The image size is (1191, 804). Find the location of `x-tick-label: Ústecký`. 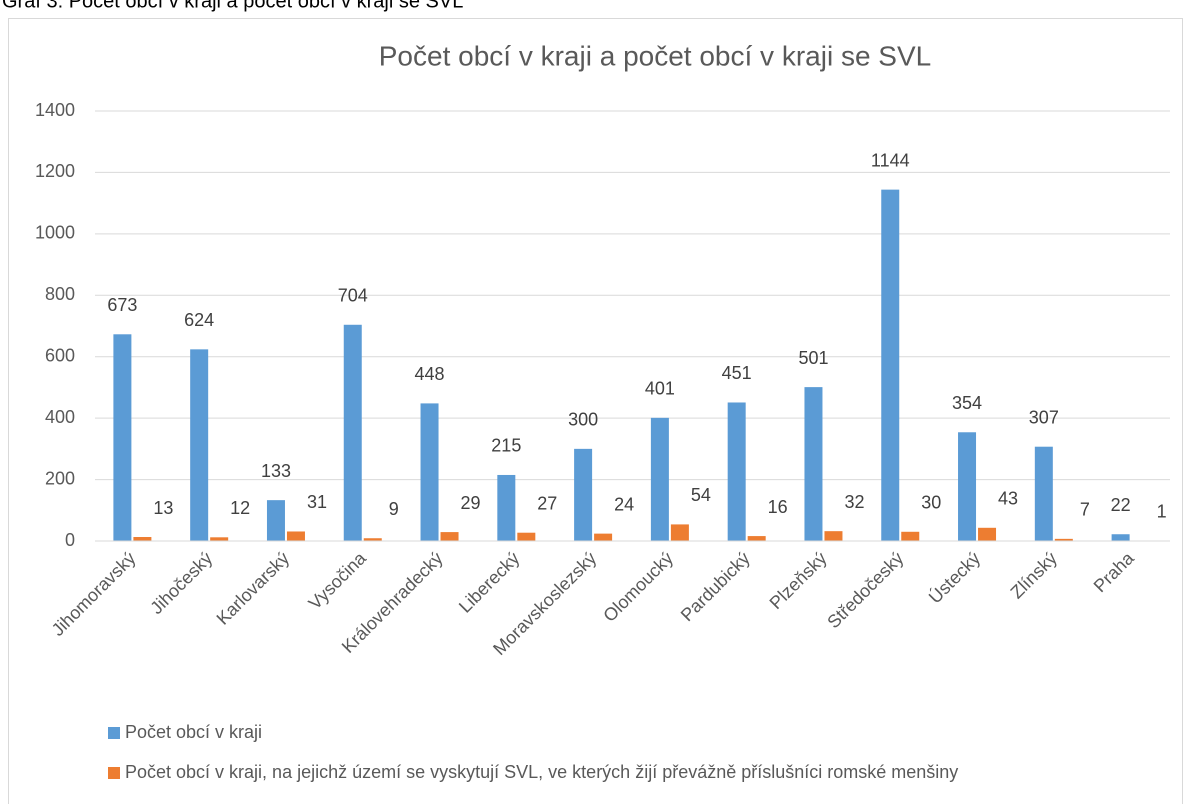

x-tick-label: Ústecký is located at coordinates (954, 577).